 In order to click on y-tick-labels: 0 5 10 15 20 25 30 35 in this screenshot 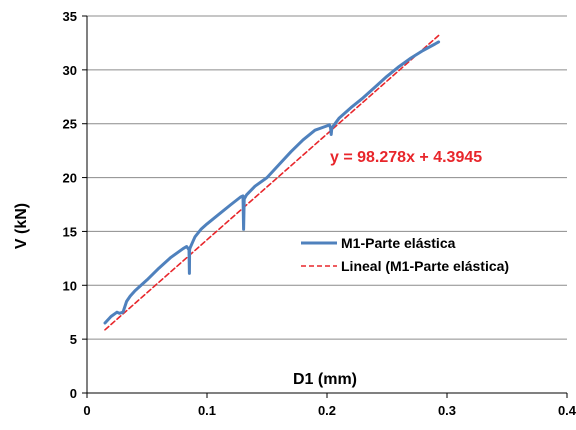, I will do `click(70, 205)`.